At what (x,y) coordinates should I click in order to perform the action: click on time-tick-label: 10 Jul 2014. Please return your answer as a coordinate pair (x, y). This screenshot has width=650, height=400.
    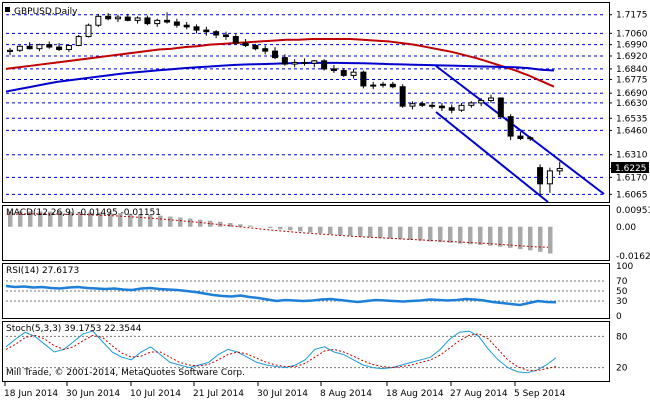
    Looking at the image, I should click on (155, 394).